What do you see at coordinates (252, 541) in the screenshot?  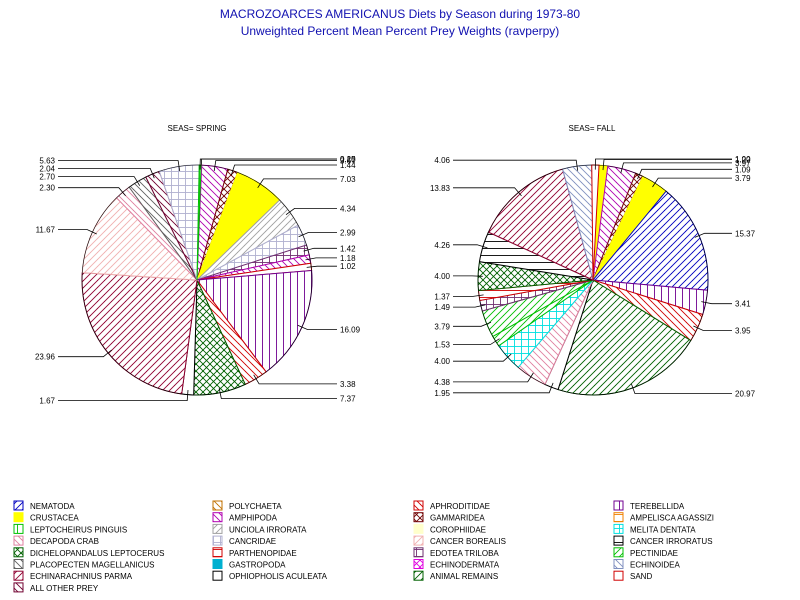 I see `legend-label: CANCRIDAE` at bounding box center [252, 541].